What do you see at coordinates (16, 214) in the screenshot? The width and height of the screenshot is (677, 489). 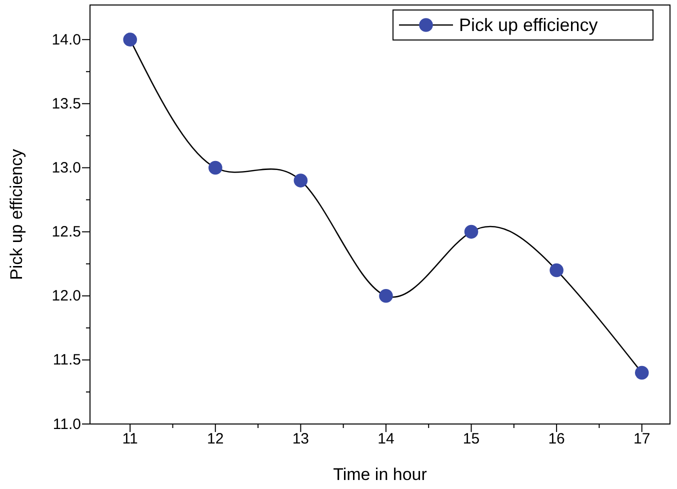 I see `y-axis-title: Pick up efficiency` at bounding box center [16, 214].